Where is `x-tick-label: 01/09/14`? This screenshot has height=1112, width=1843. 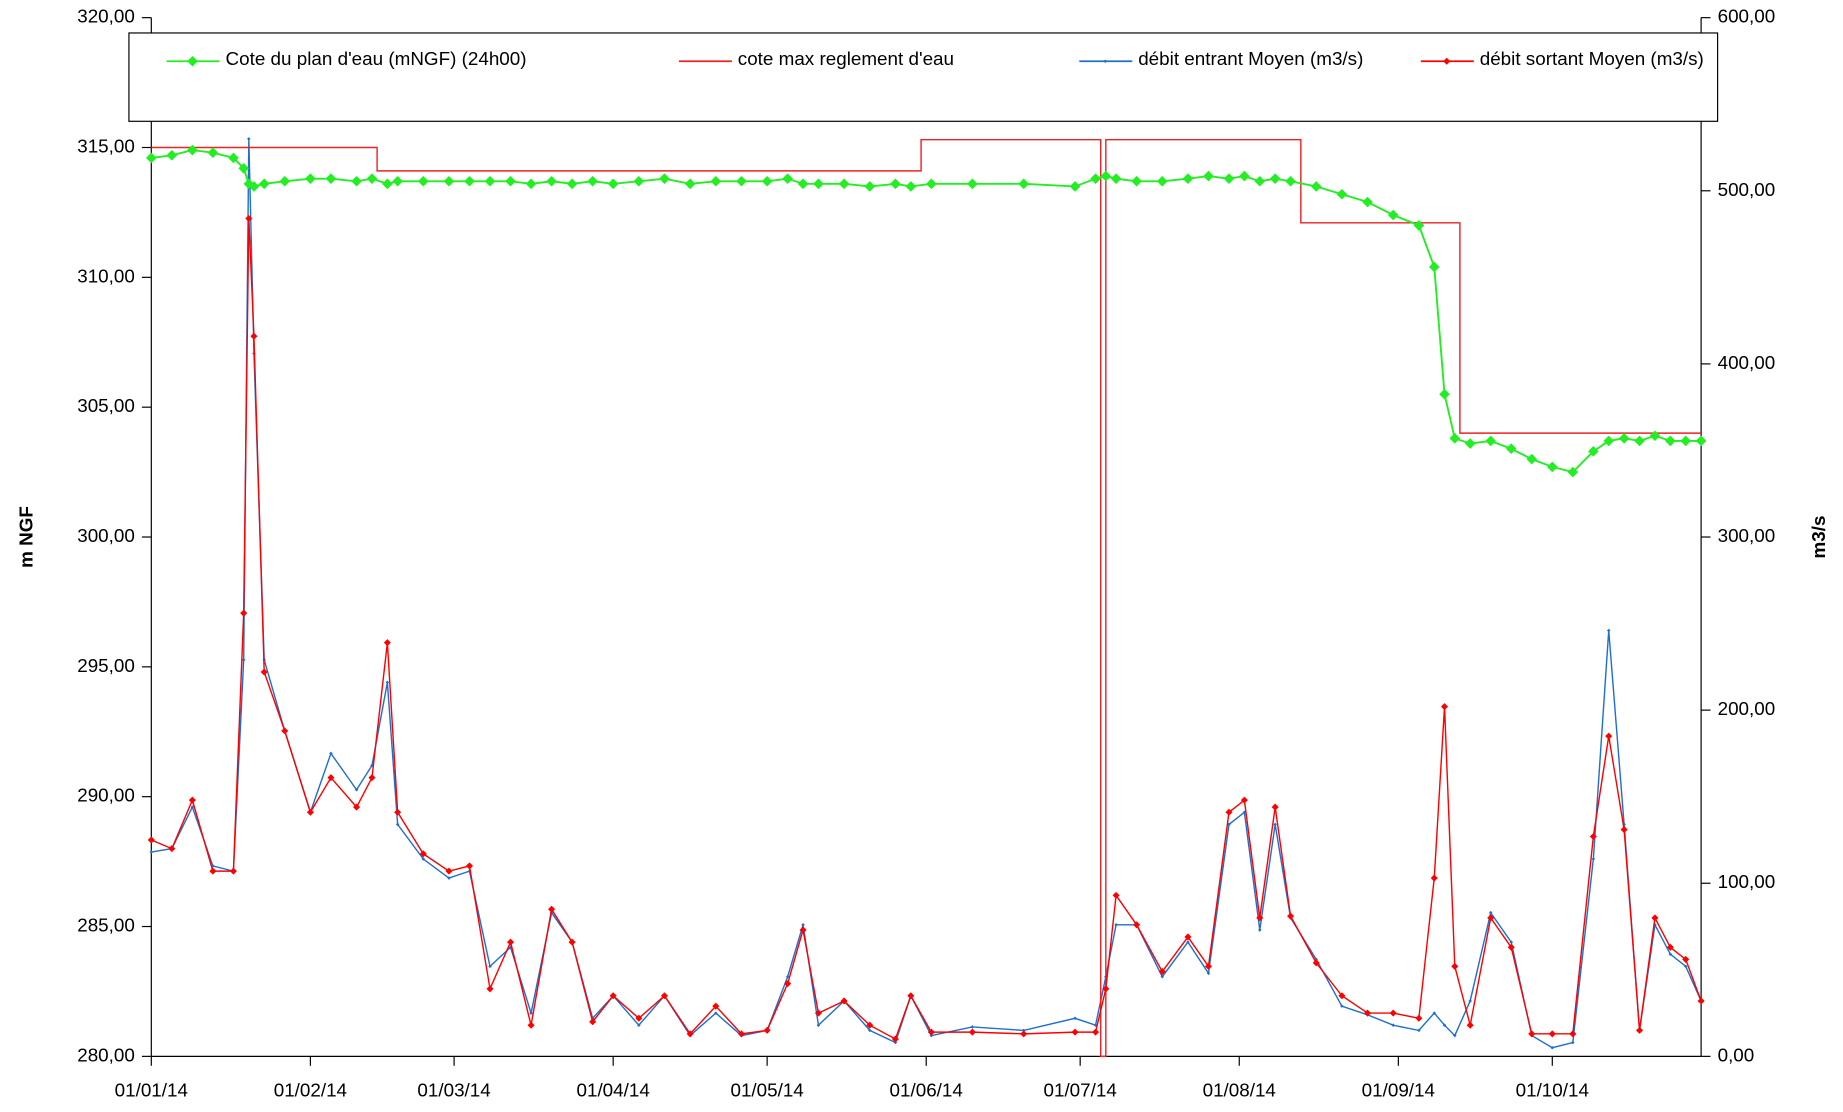
x-tick-label: 01/09/14 is located at coordinates (1398, 1090).